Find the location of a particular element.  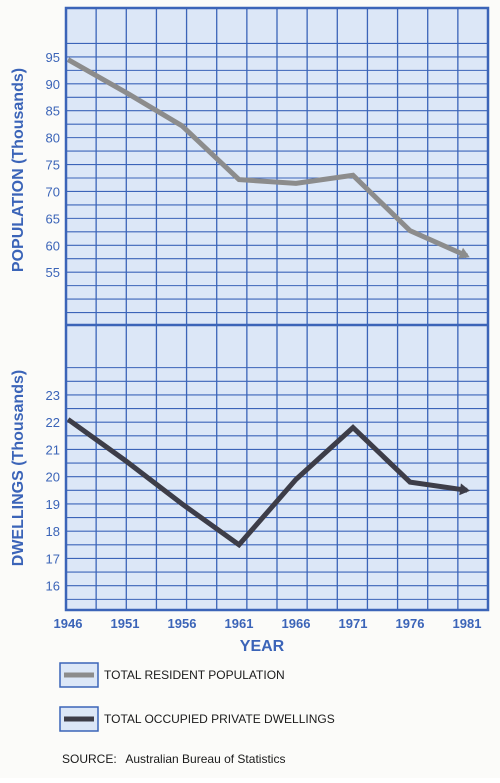

y-tick-label: 65 is located at coordinates (53, 218).